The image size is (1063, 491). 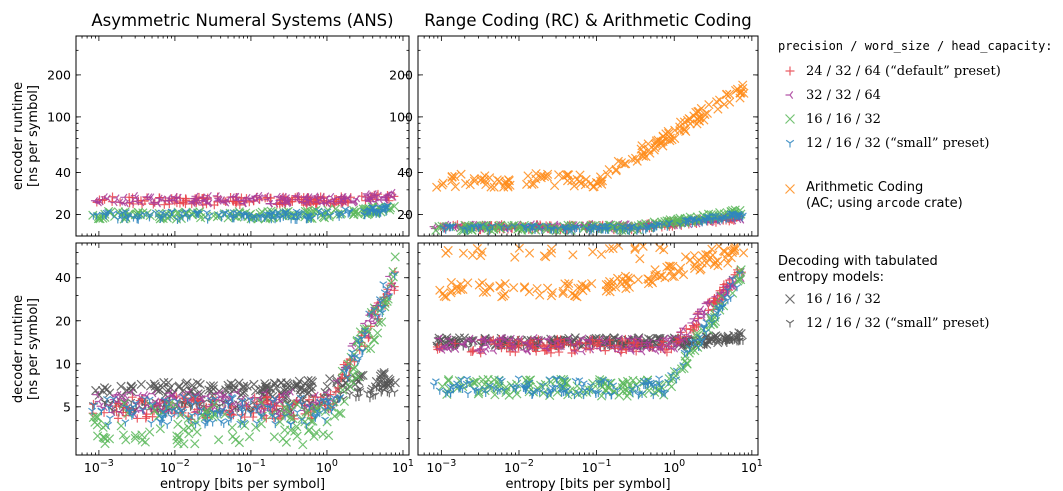 I want to click on legend-entry-t16: 16 / 16 / 32, so click(x=833, y=299).